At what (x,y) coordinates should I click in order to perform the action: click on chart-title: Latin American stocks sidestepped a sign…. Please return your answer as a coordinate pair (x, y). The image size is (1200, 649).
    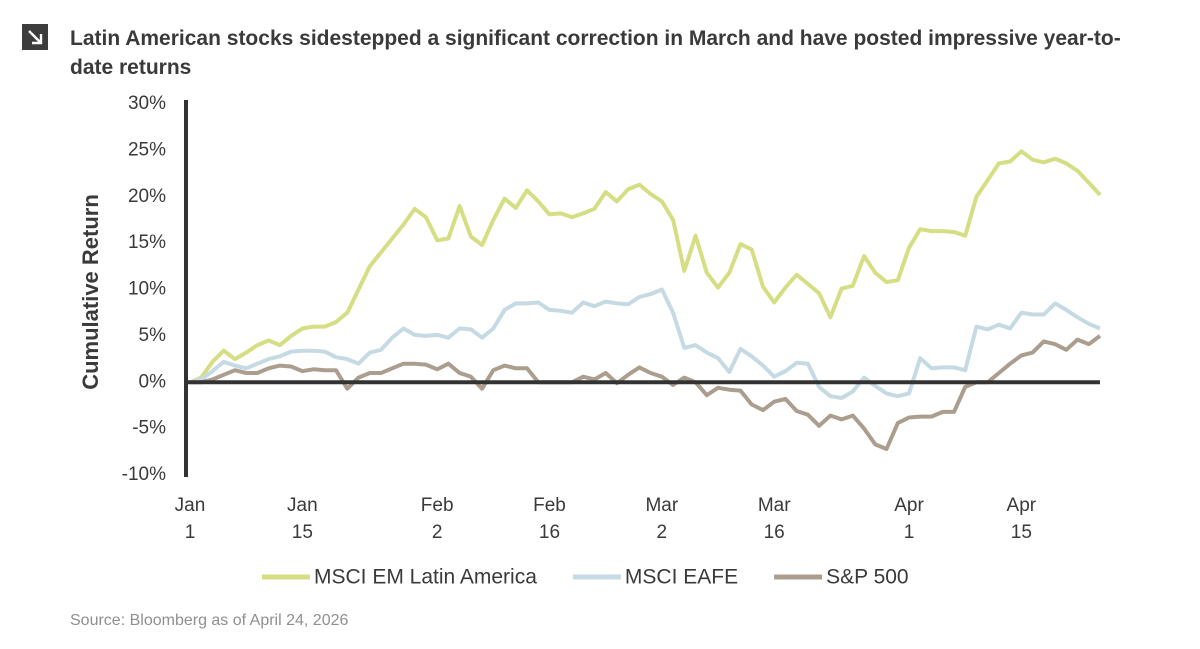
    Looking at the image, I should click on (595, 53).